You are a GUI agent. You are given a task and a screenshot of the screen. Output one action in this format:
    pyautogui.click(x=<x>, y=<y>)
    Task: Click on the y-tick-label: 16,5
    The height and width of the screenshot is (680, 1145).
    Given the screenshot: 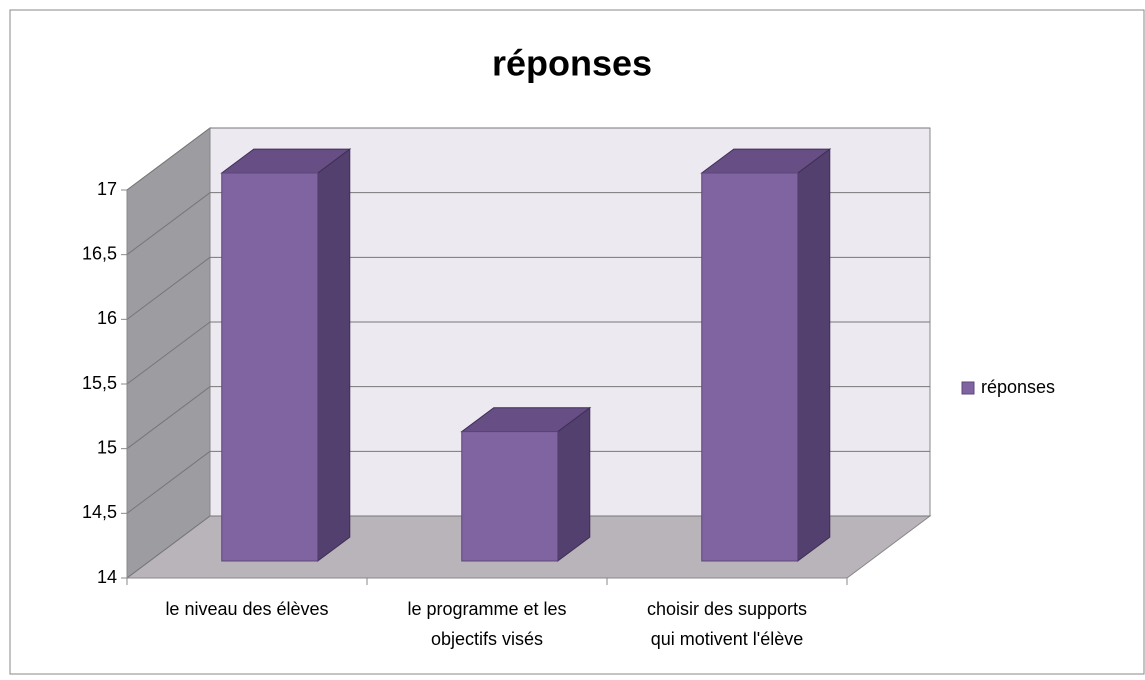 What is the action you would take?
    pyautogui.click(x=99, y=253)
    